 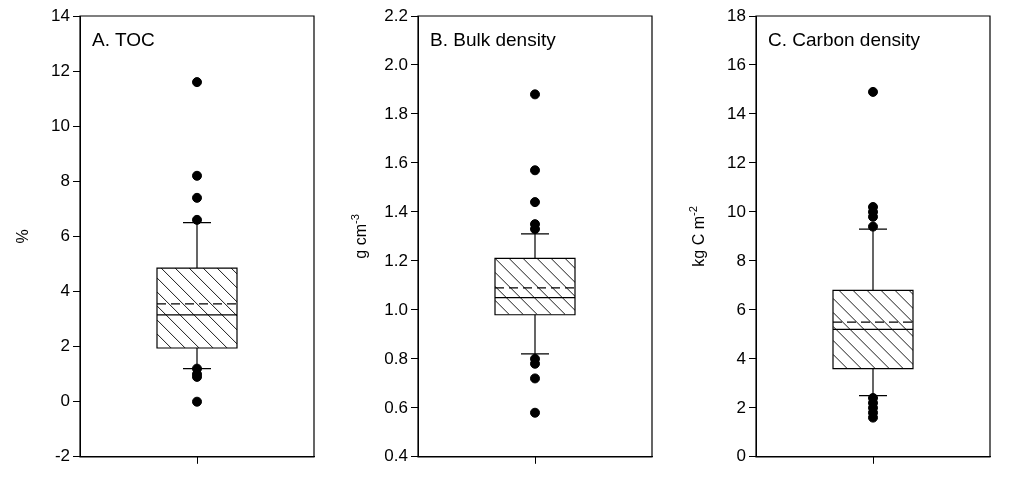 I want to click on y-tick-label: 1.2, so click(x=396, y=260).